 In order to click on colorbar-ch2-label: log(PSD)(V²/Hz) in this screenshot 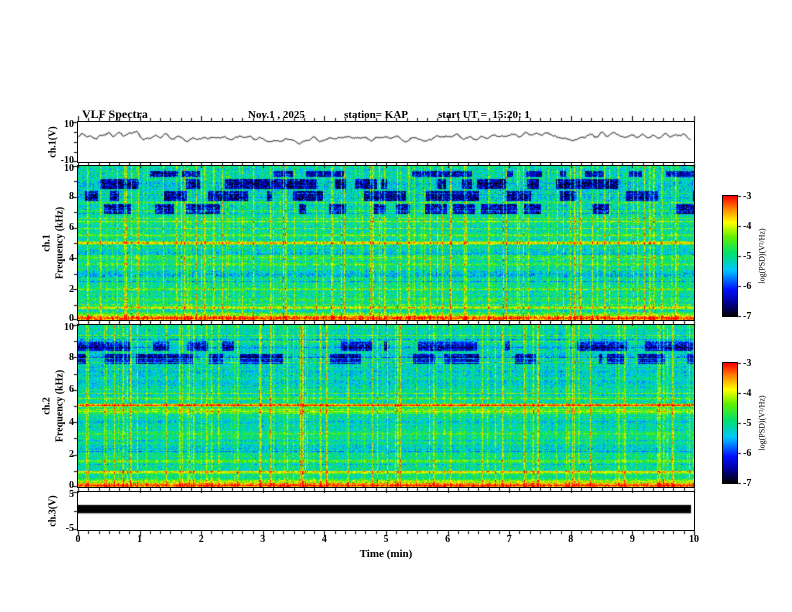, I will do `click(762, 423)`.